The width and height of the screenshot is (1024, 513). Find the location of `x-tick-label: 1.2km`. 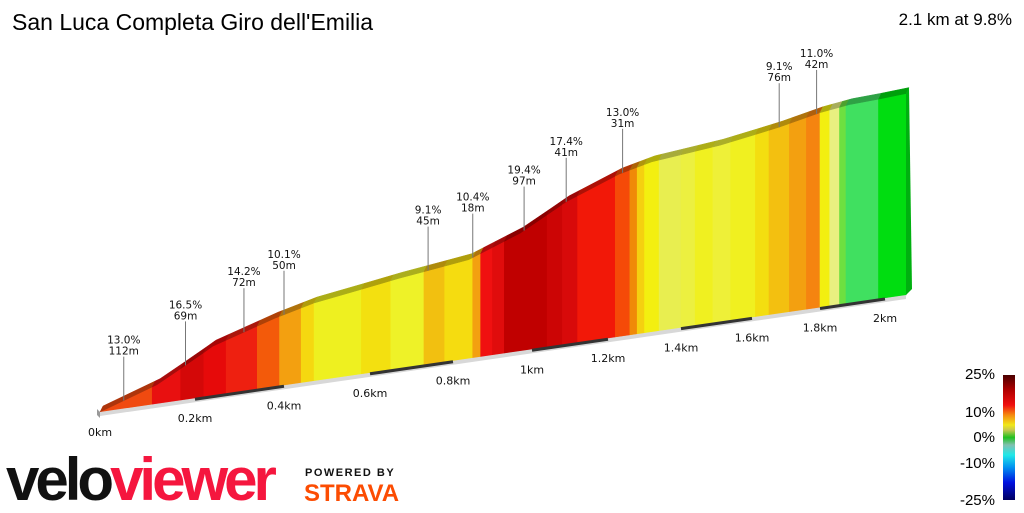

x-tick-label: 1.2km is located at coordinates (608, 358).